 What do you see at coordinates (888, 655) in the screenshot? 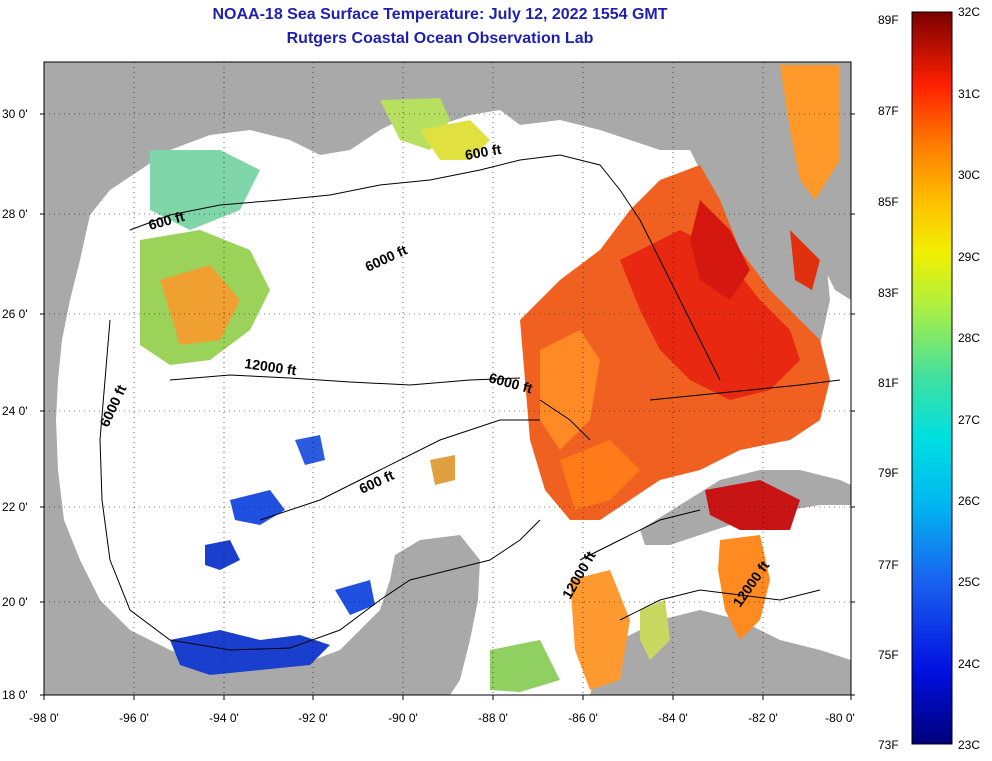
I see `colorbar-f-label: 75F` at bounding box center [888, 655].